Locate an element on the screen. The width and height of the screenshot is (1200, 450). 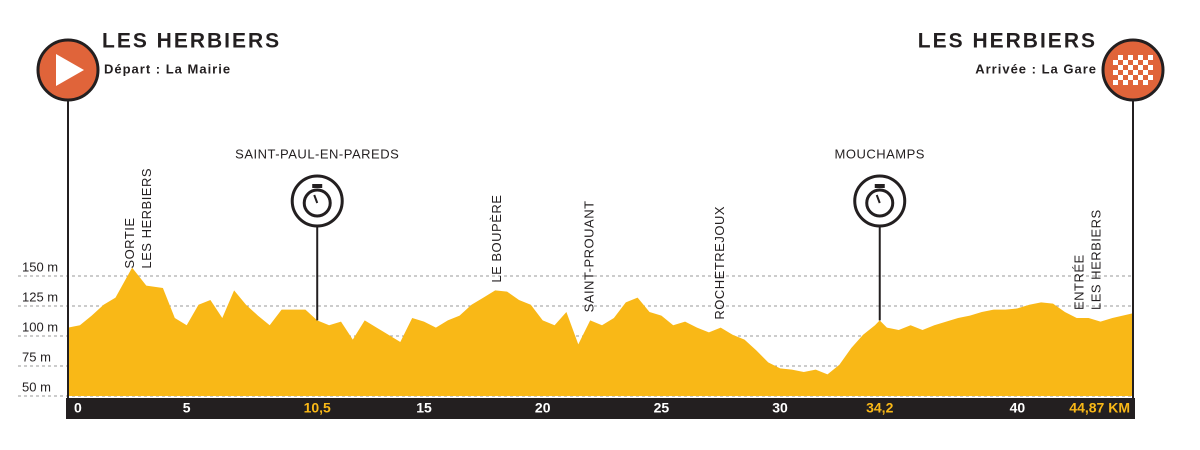
x-tick-label: 10,5 is located at coordinates (317, 408).